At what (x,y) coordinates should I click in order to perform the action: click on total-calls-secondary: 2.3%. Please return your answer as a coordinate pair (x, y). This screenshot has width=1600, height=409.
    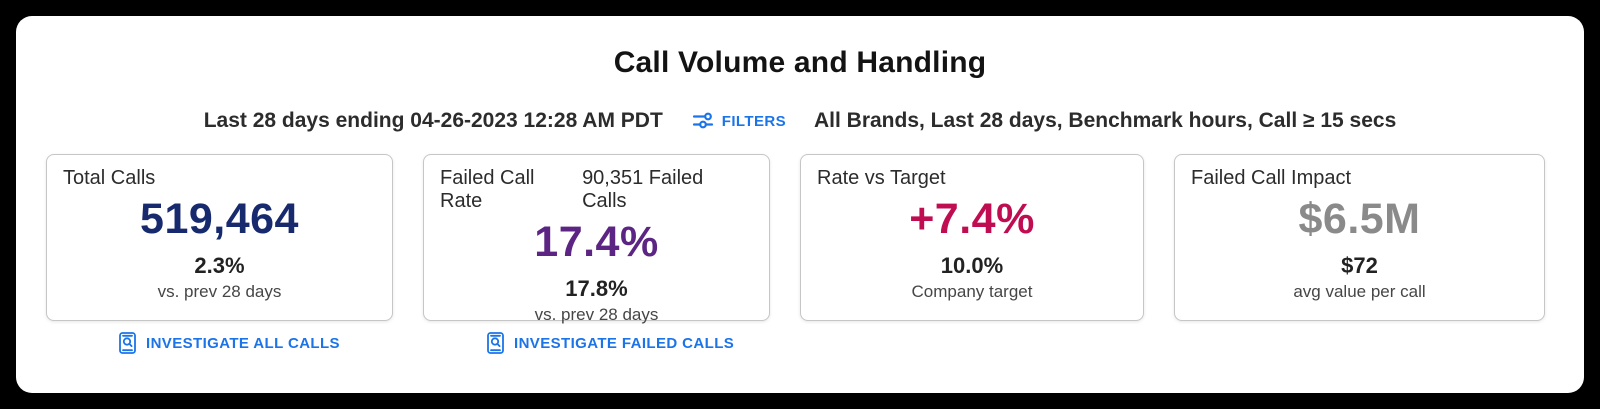
    Looking at the image, I should click on (219, 266).